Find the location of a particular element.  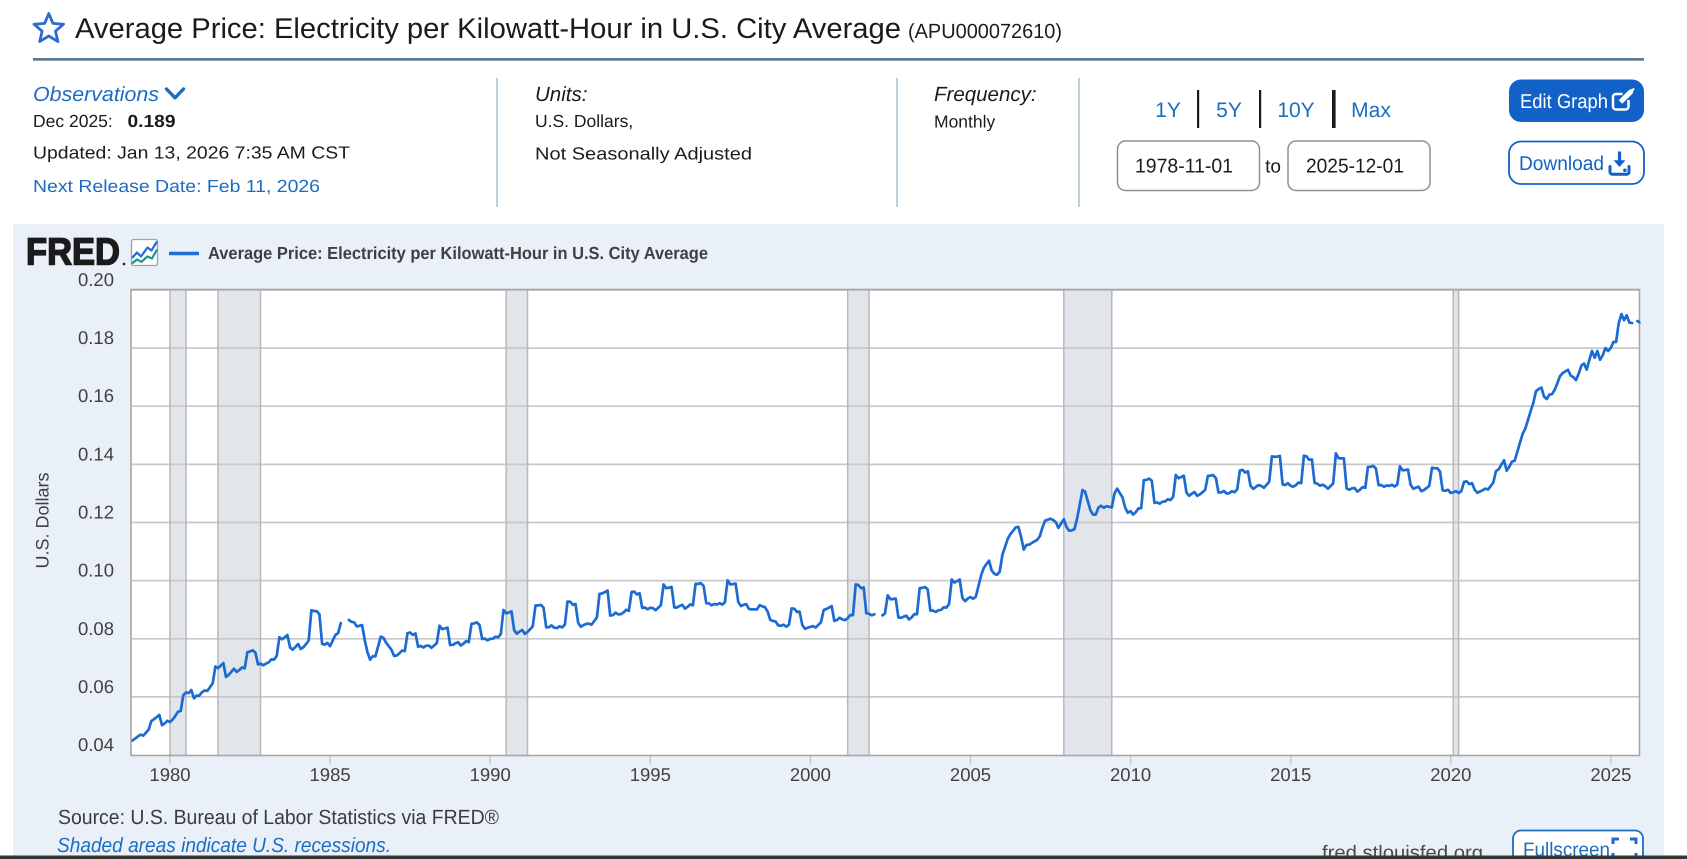

svg-text: 0.04 is located at coordinates (96, 744).